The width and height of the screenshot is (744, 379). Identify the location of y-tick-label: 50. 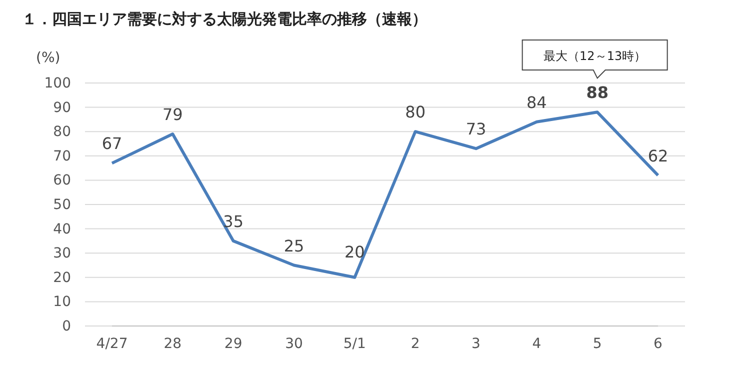
(62, 204).